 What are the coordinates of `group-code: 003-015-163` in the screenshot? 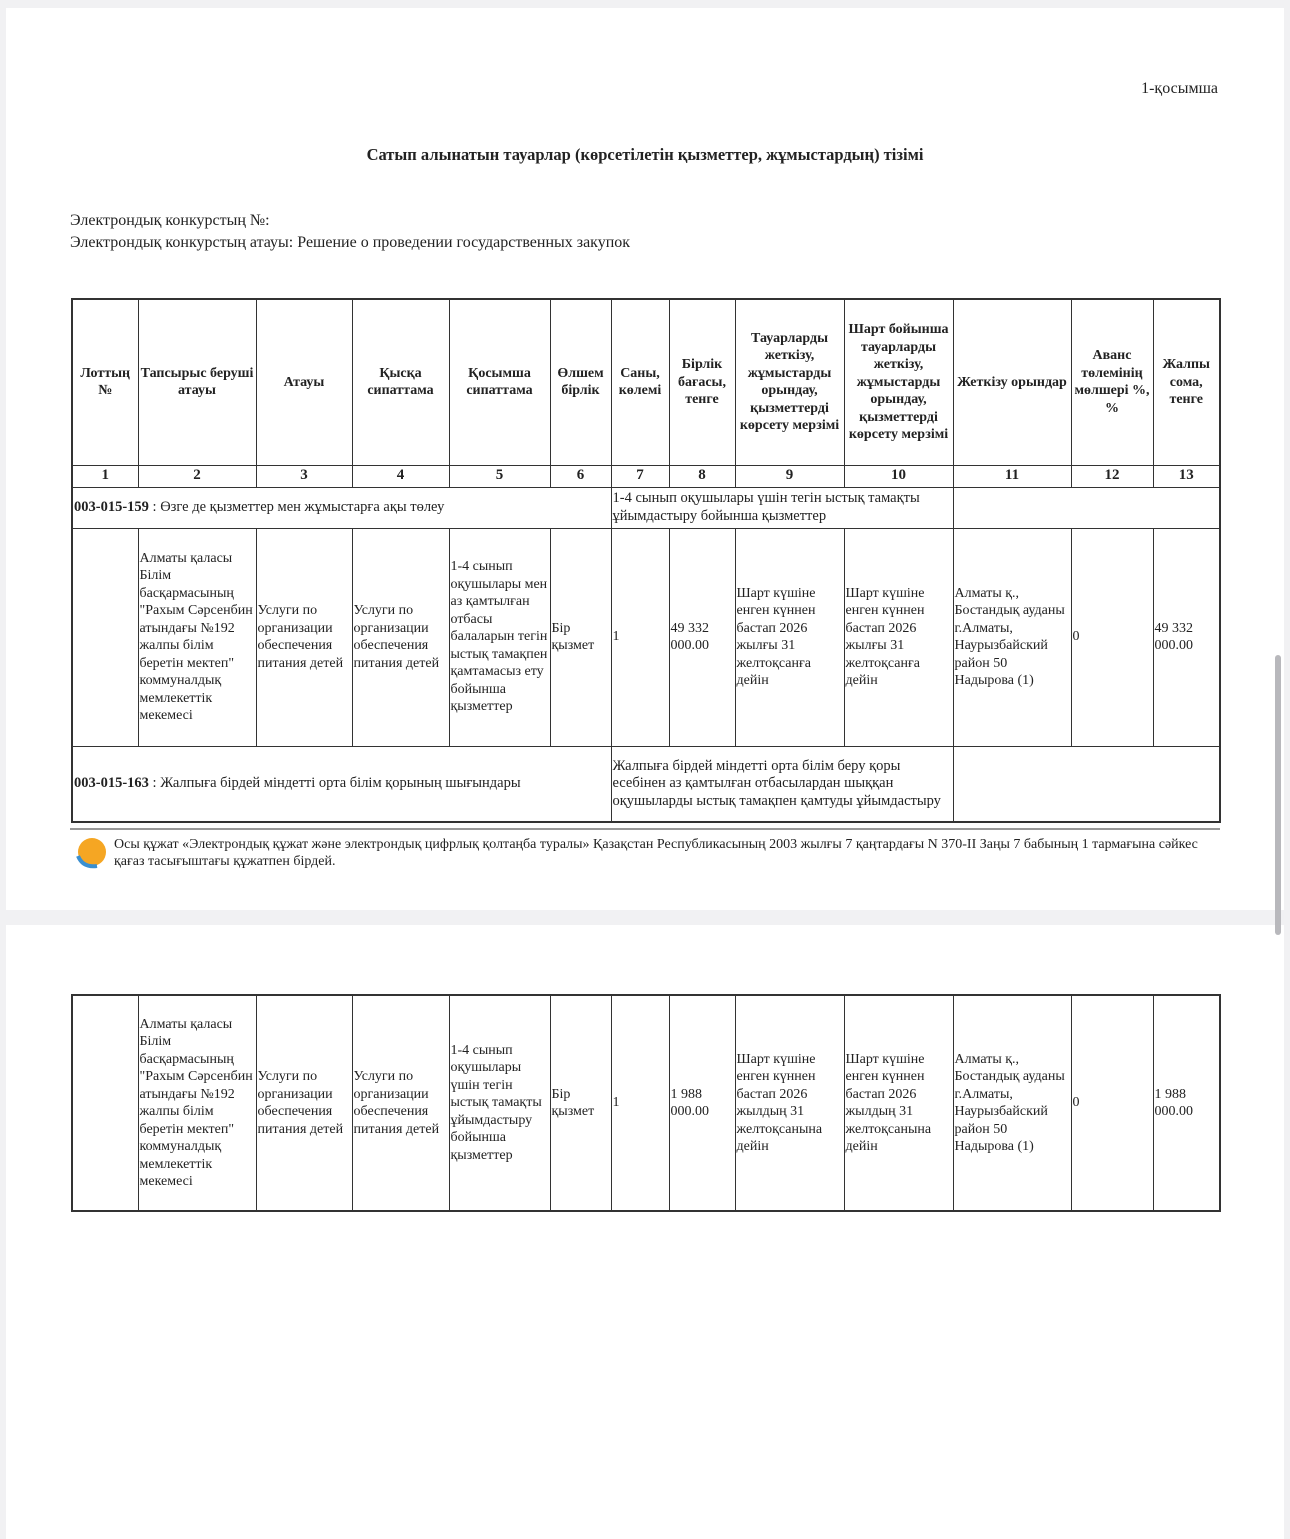 It's located at (111, 783).